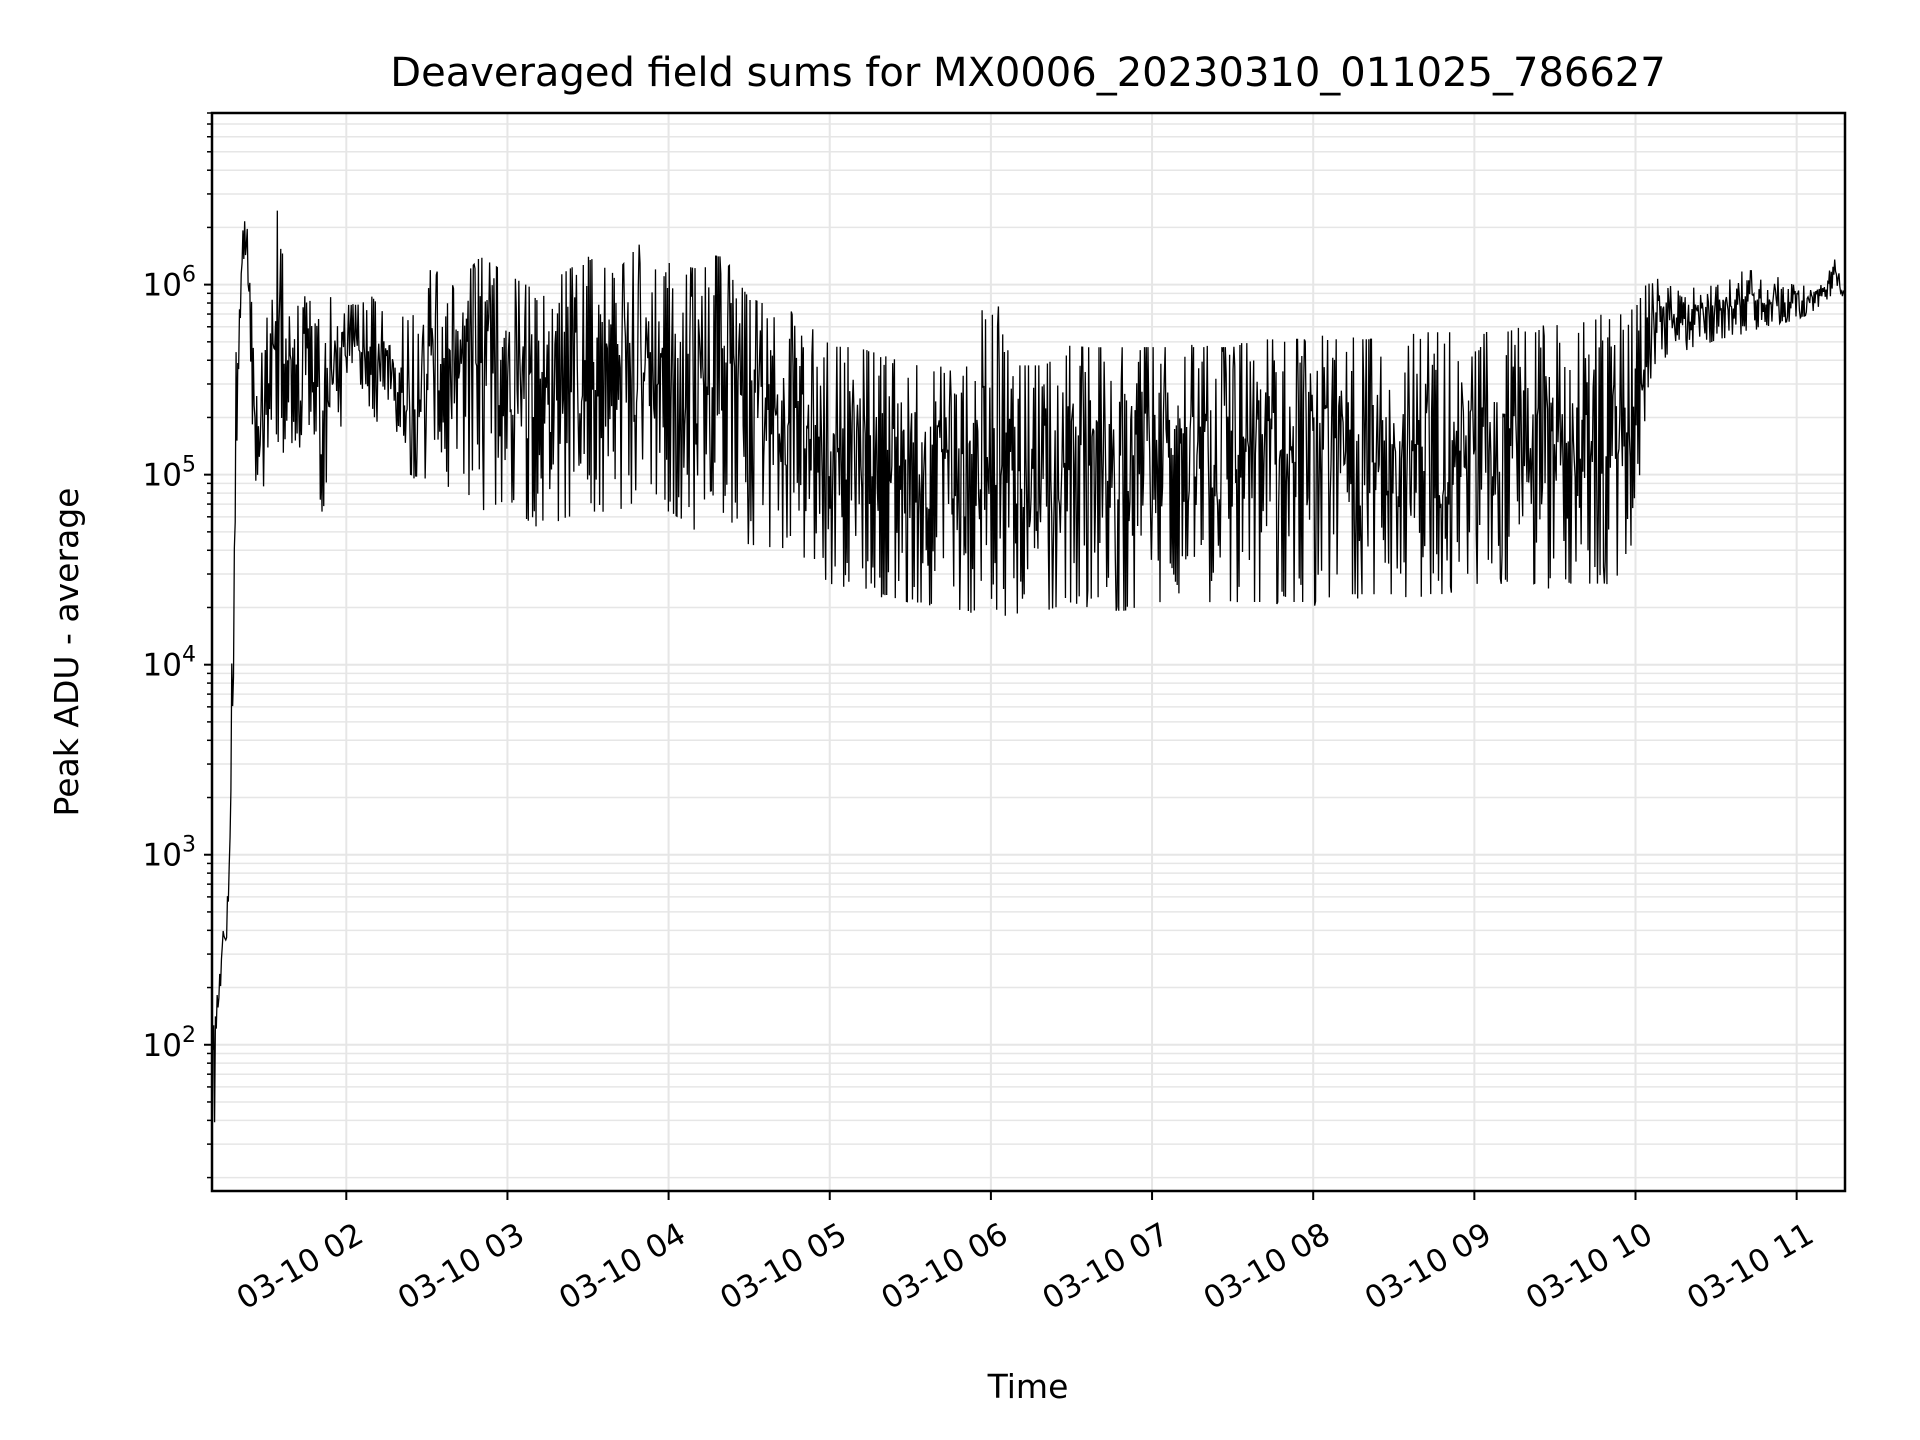 This screenshot has width=1920, height=1440. Describe the element at coordinates (1028, 1386) in the screenshot. I see `x-axis-label: Time` at that location.